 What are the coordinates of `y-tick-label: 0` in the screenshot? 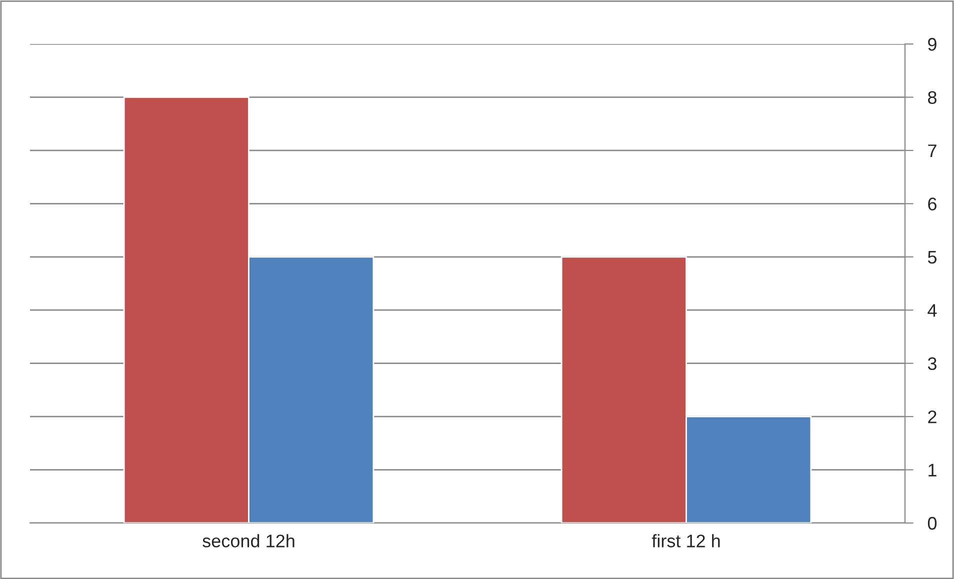 It's located at (932, 523).